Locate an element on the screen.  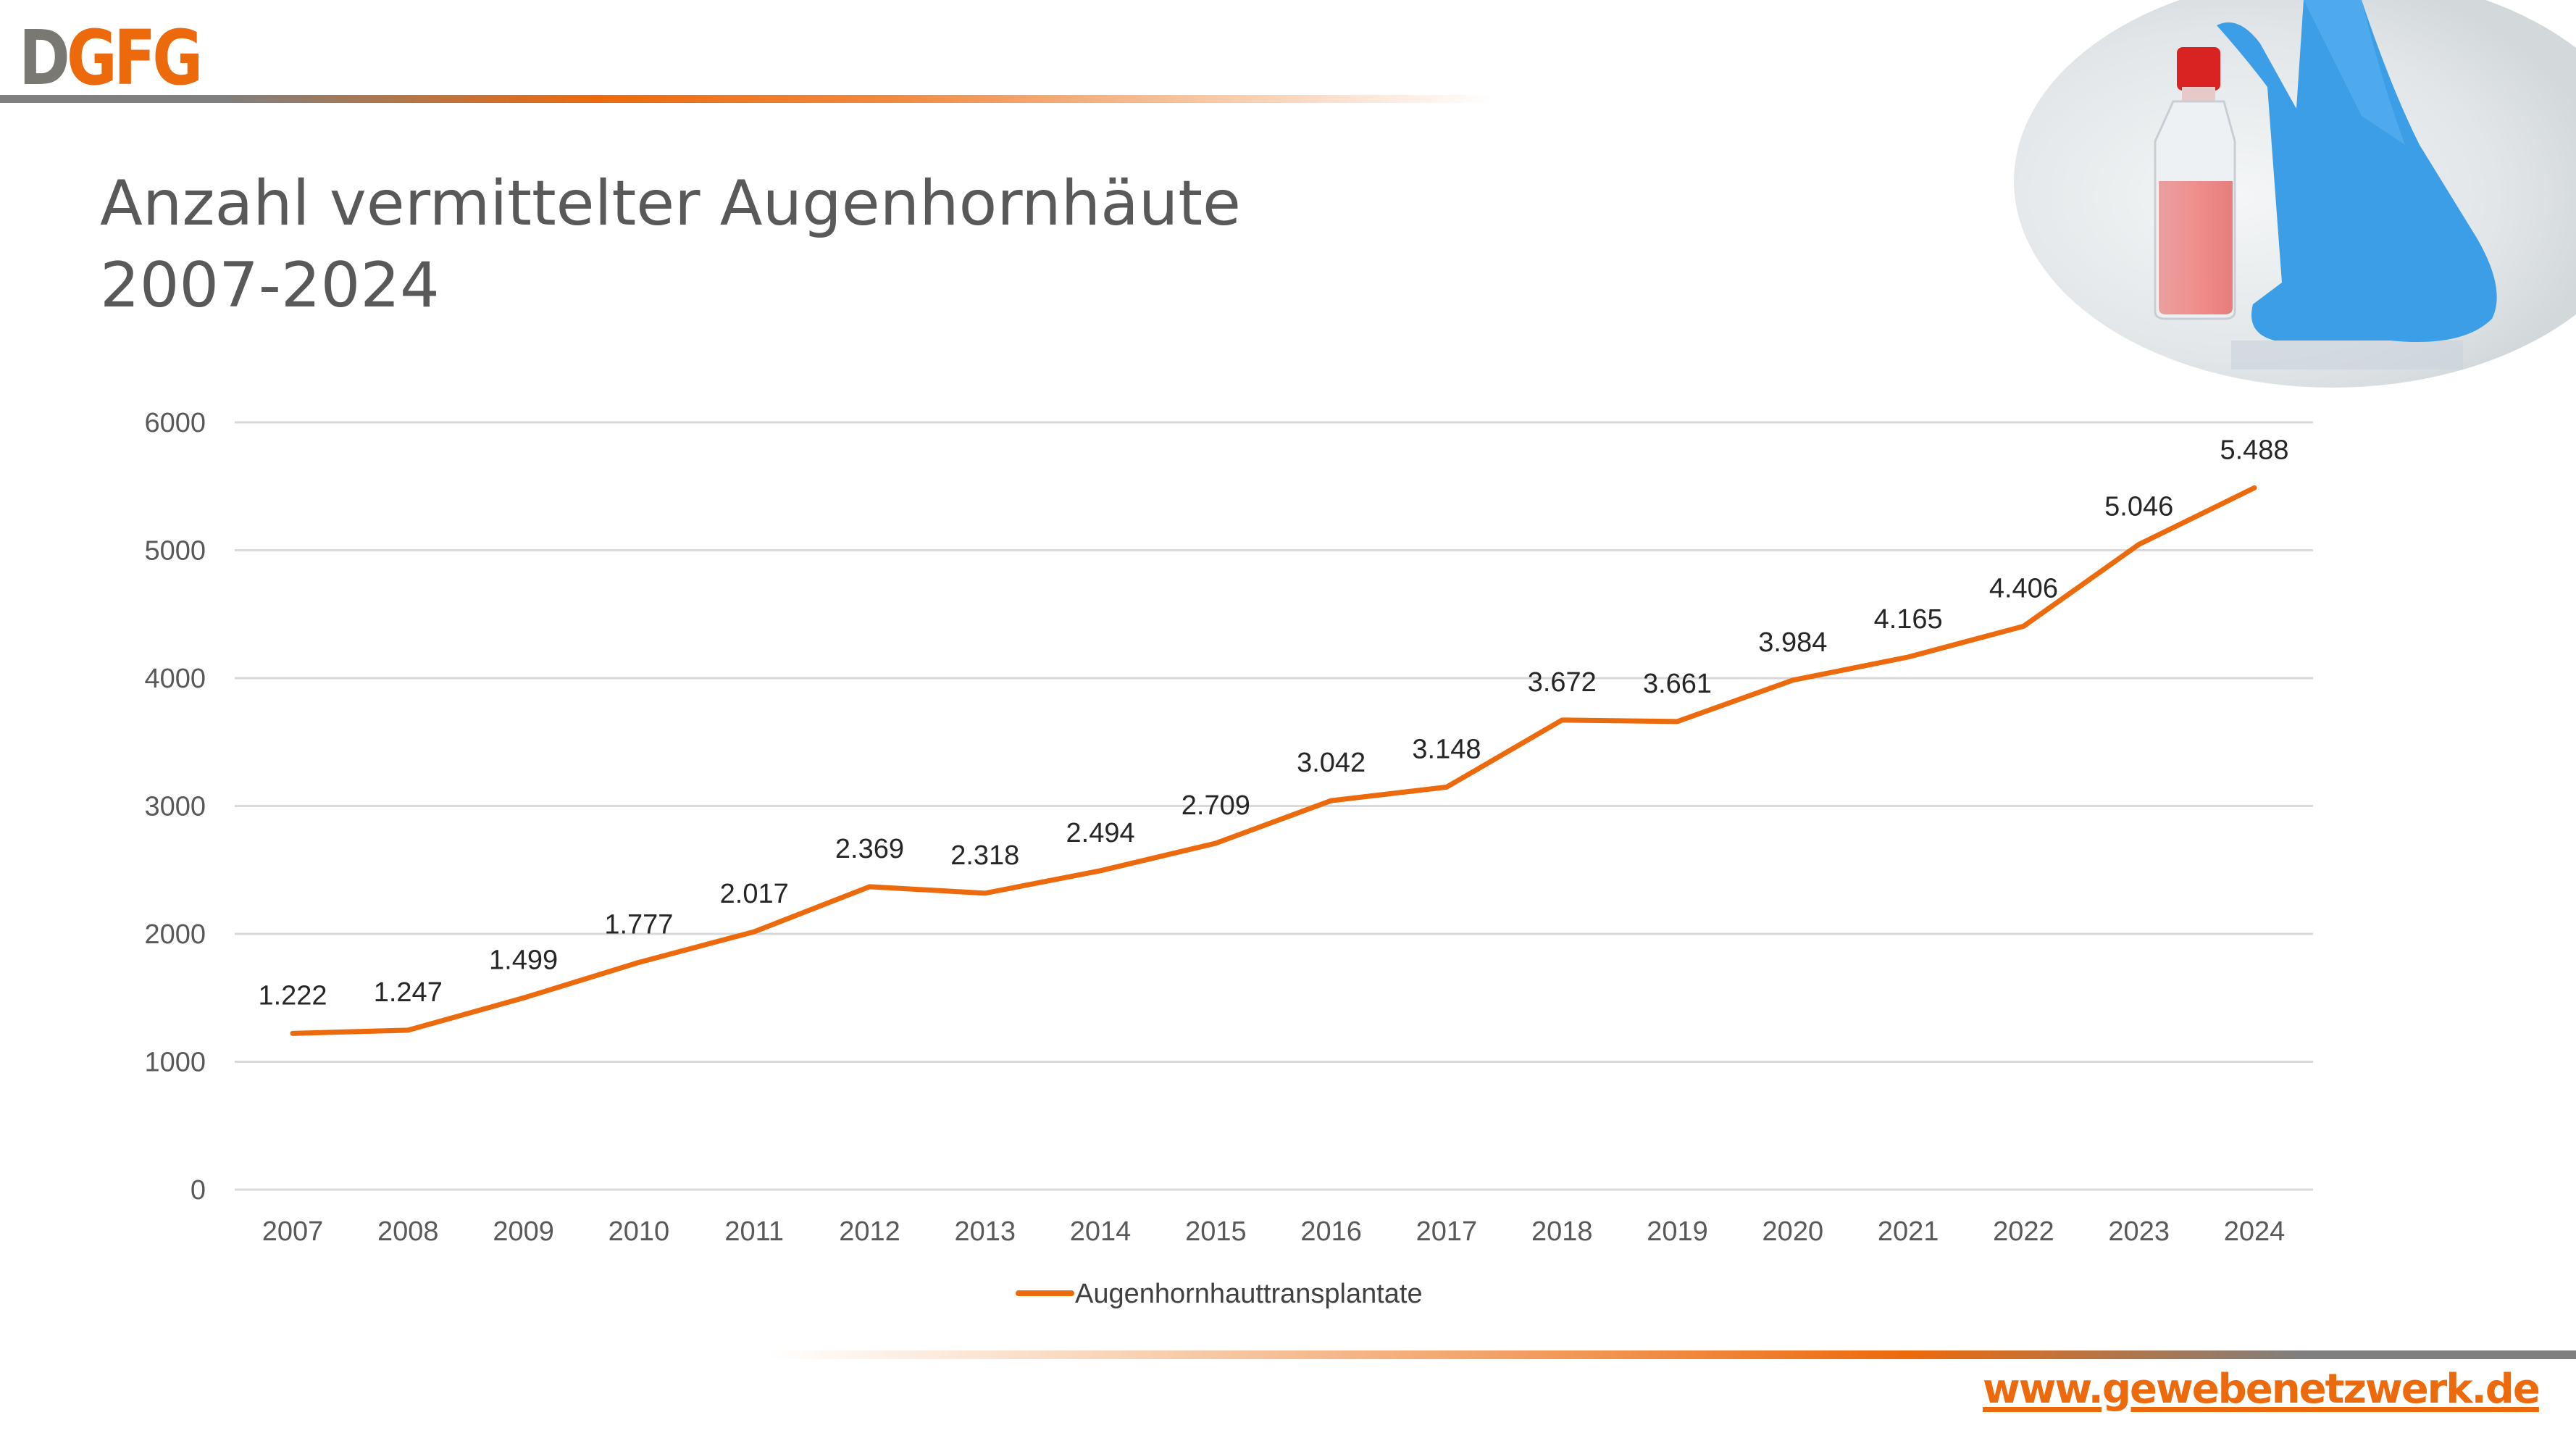
website-link: www.gewebenetzwerk.de is located at coordinates (2262, 1389).